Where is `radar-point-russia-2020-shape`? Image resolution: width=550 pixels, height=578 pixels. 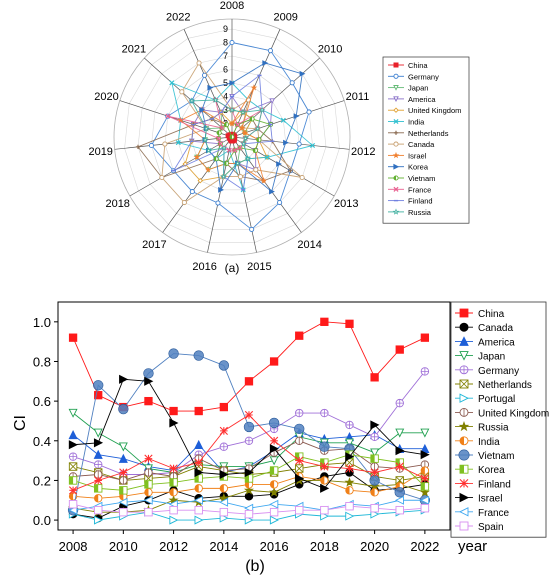 radar-point-russia-2020-shape is located at coordinates (206, 128).